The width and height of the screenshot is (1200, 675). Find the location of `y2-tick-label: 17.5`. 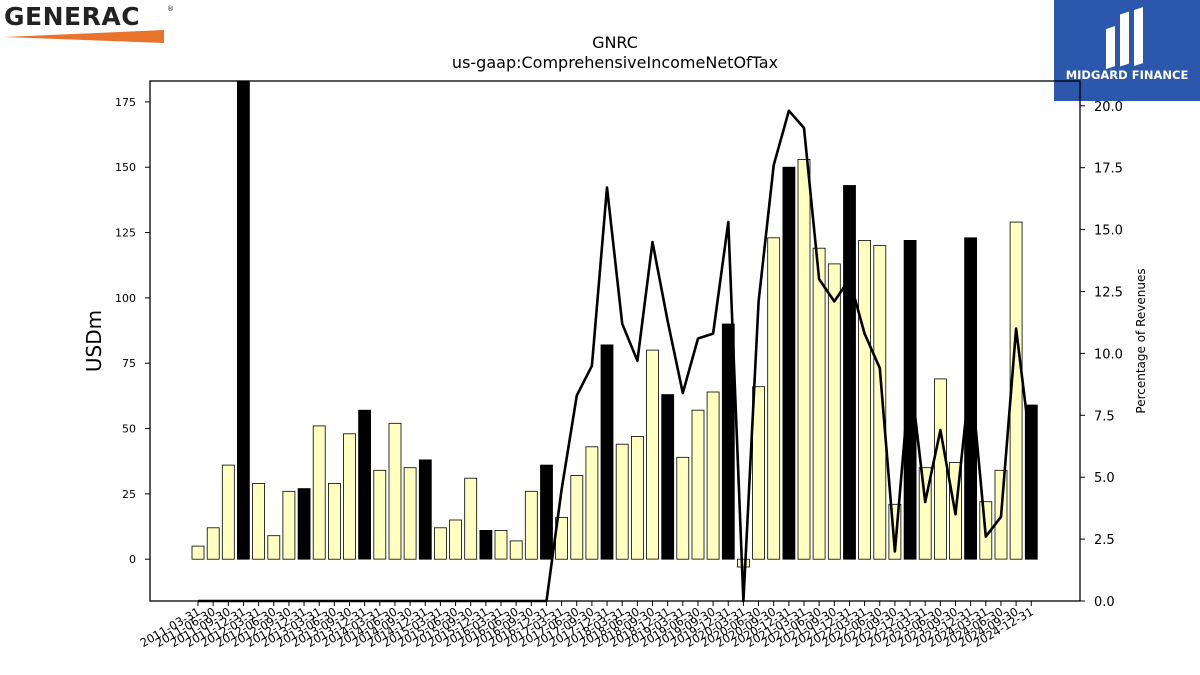

y2-tick-label: 17.5 is located at coordinates (1108, 169).